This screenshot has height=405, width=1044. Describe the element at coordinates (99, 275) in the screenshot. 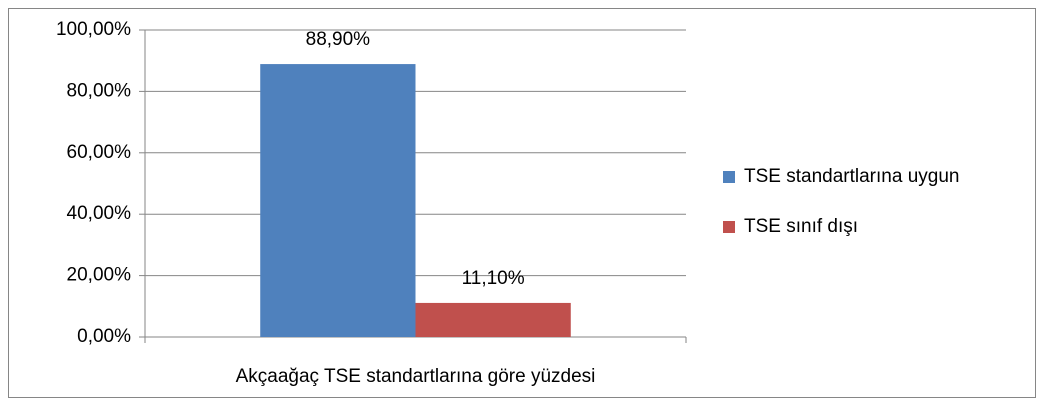

I see `y-tick-label: 20,00%` at that location.